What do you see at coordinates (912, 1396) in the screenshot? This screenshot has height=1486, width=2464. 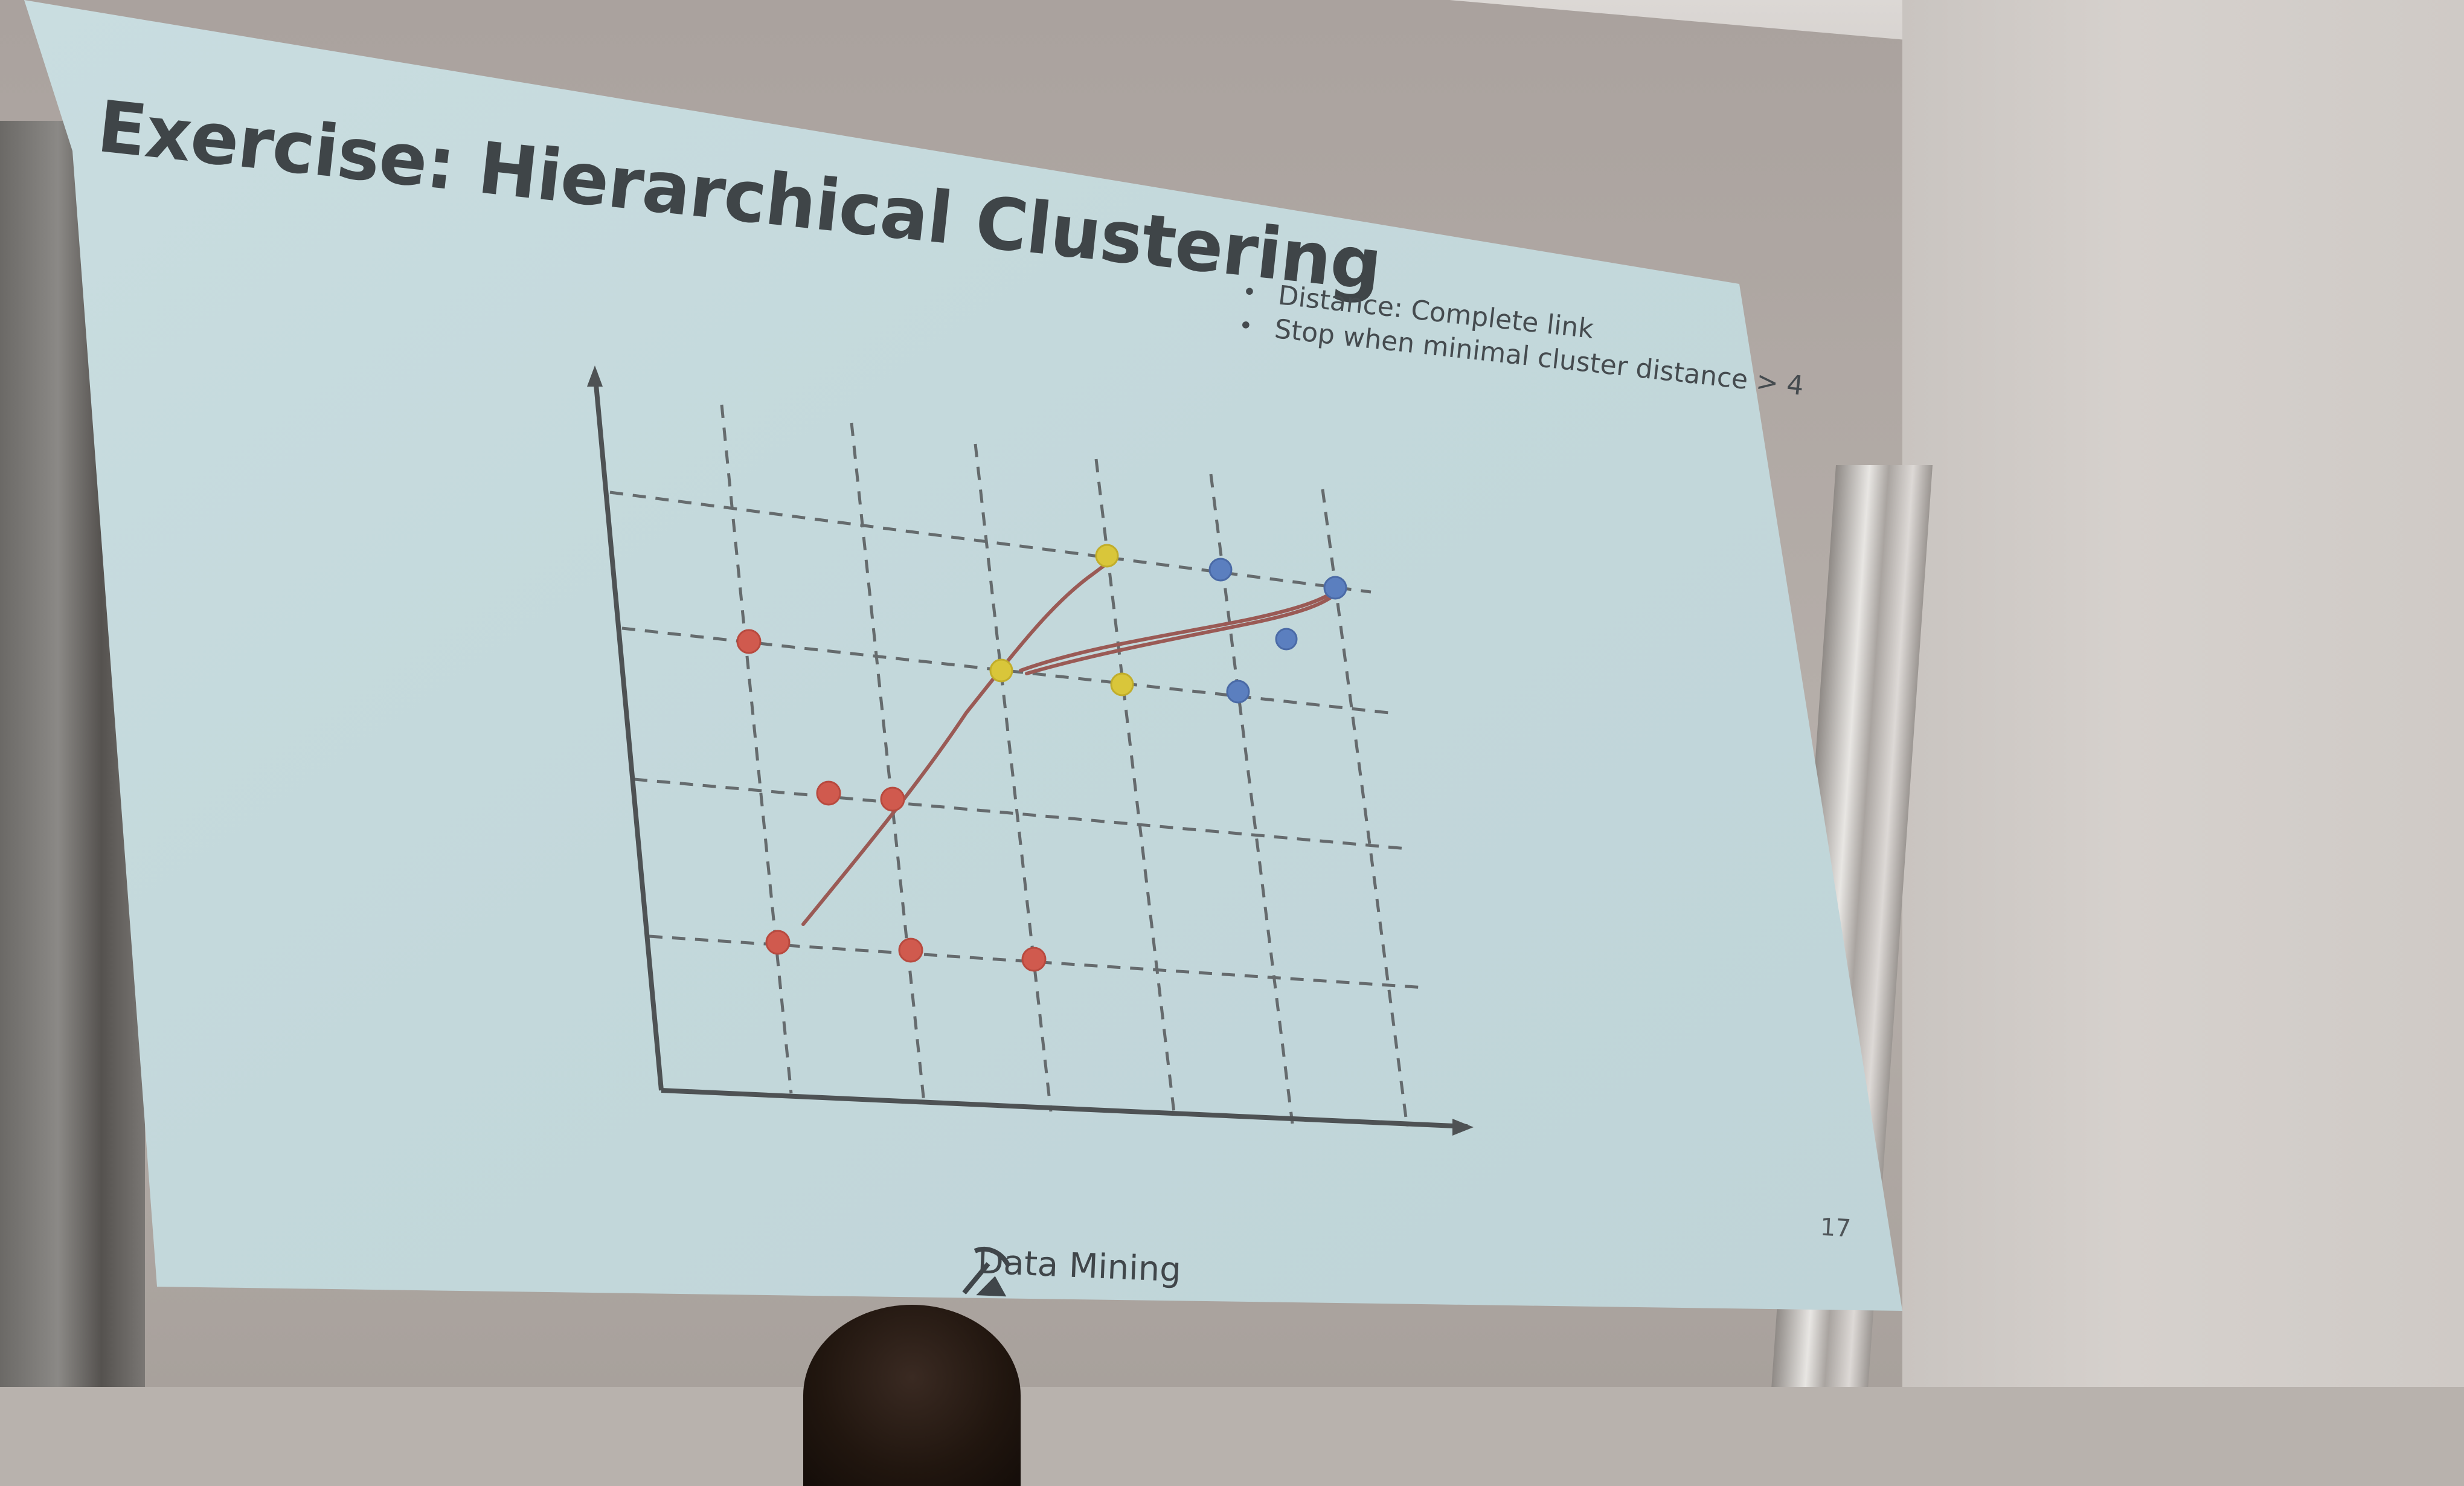 I see `audience-head` at bounding box center [912, 1396].